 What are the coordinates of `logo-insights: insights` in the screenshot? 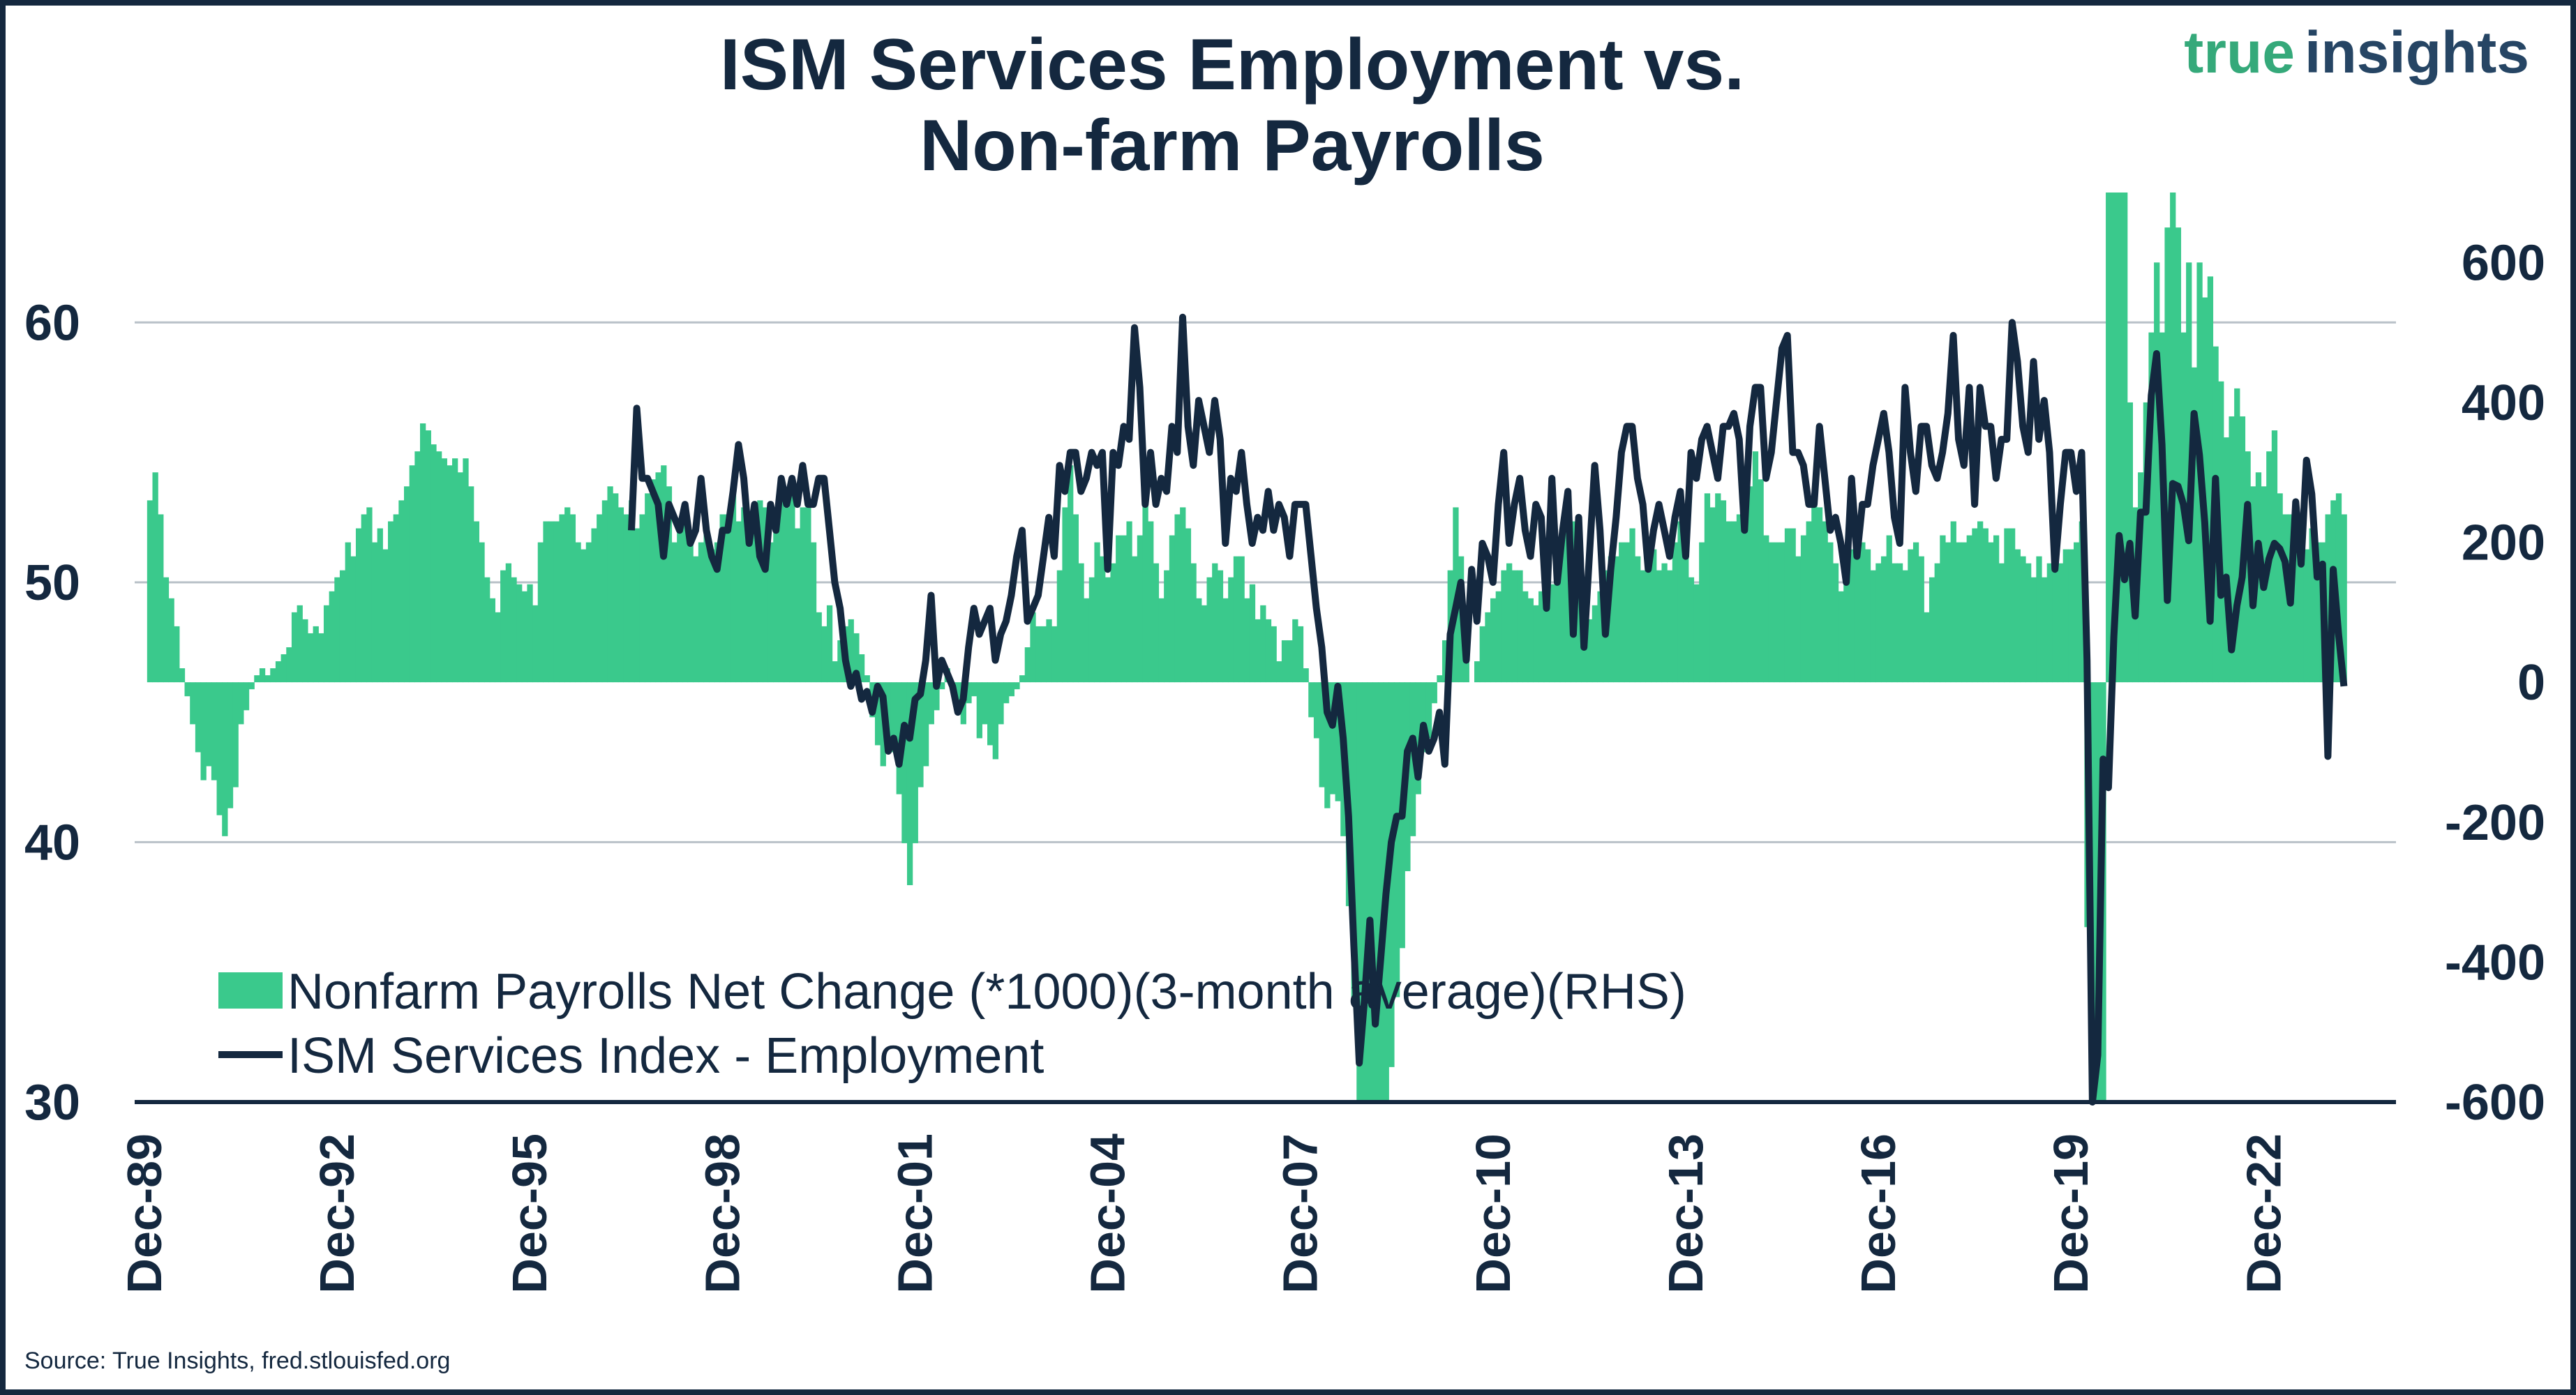 It's located at (2417, 52).